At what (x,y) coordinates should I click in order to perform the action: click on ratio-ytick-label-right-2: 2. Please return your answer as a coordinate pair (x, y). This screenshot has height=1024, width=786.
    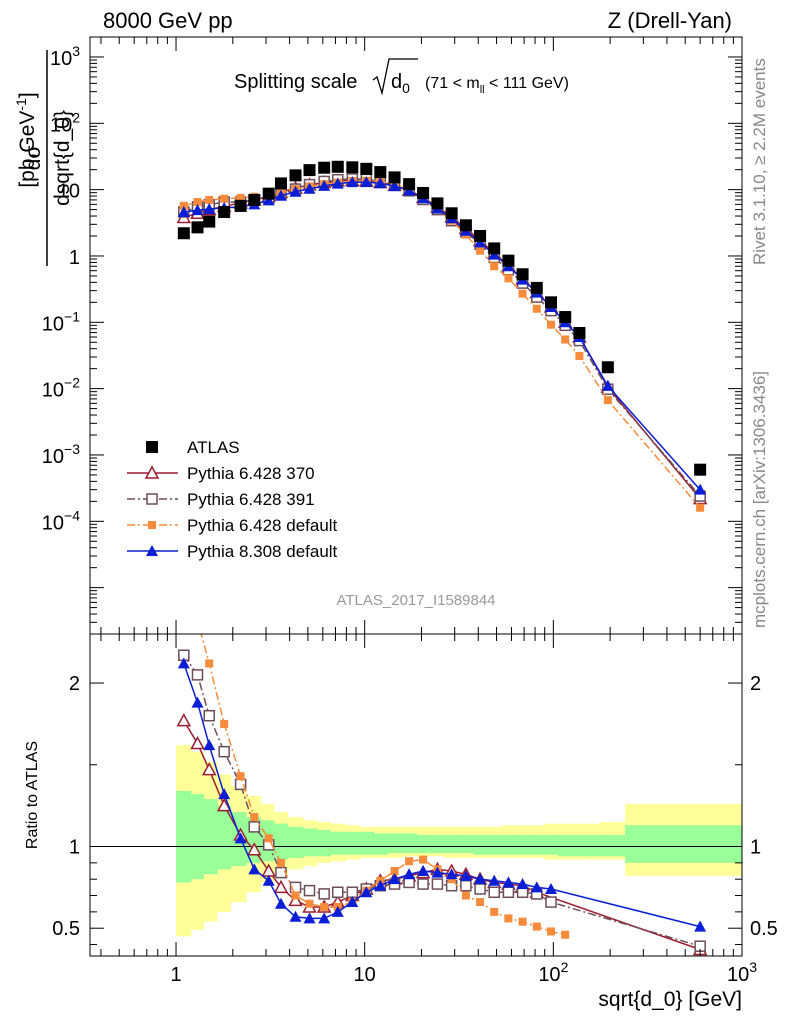
    Looking at the image, I should click on (755, 684).